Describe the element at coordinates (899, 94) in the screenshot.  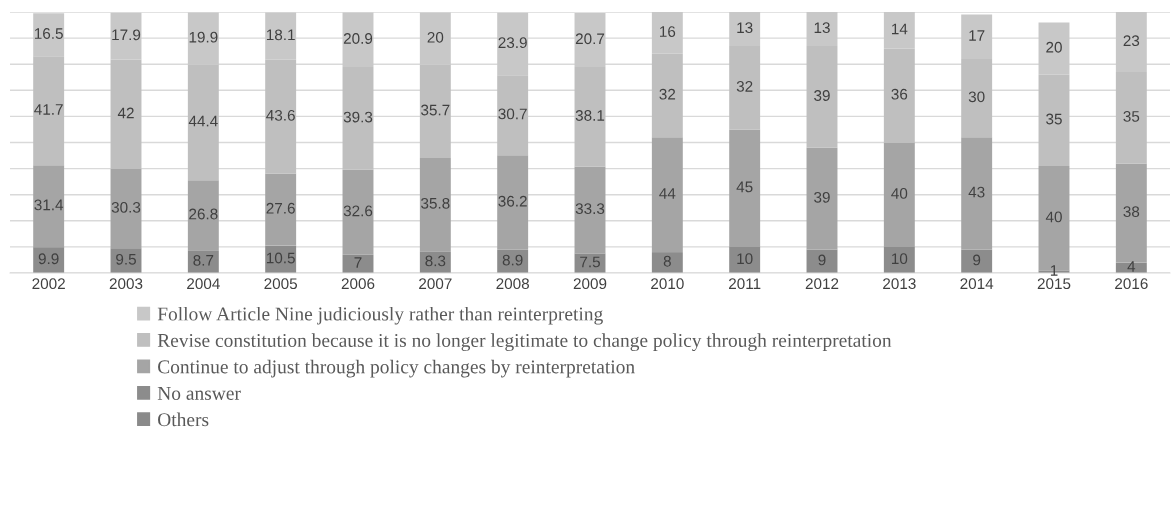
I see `data-label: 36` at that location.